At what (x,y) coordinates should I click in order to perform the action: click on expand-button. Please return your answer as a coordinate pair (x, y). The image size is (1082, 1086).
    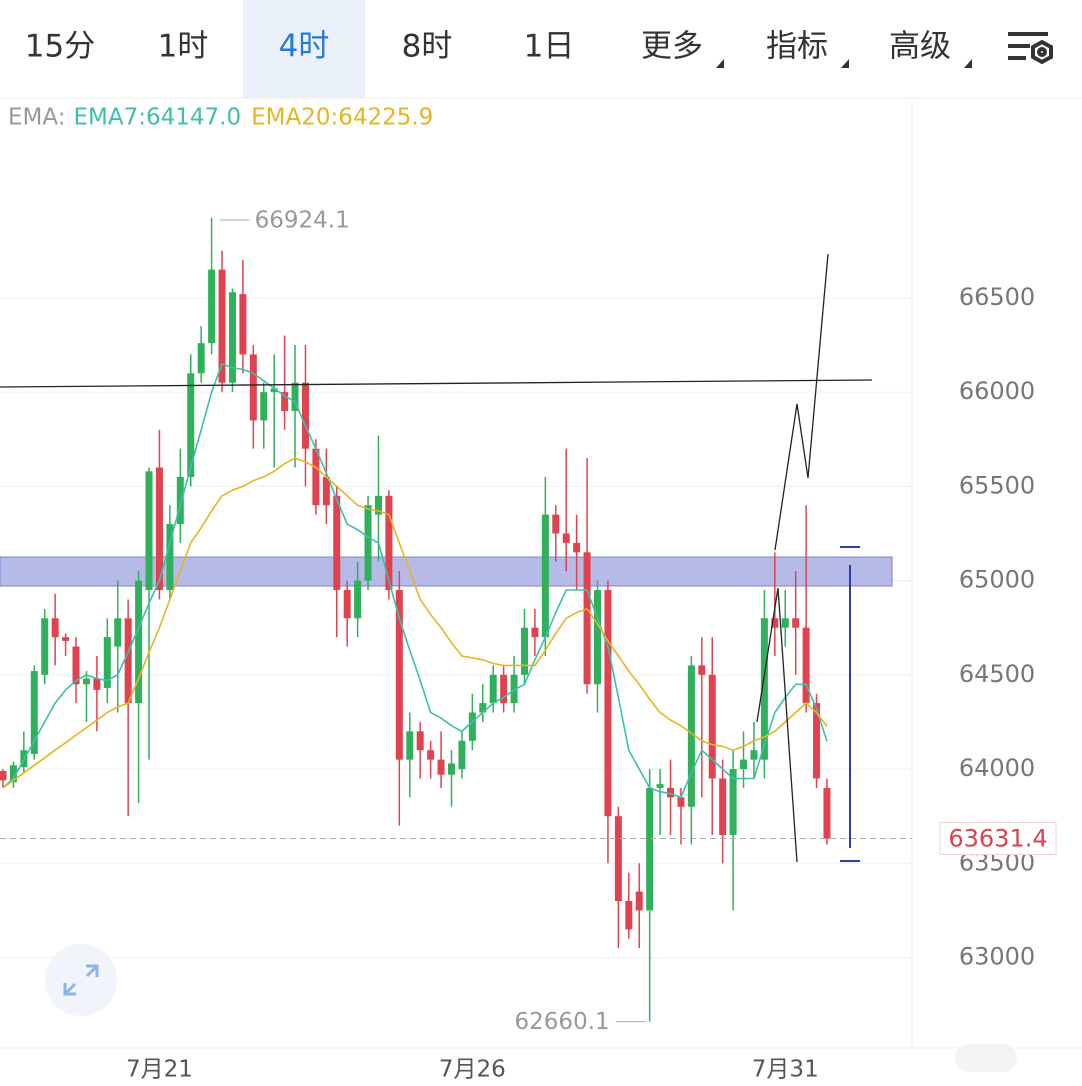
    Looking at the image, I should click on (81, 980).